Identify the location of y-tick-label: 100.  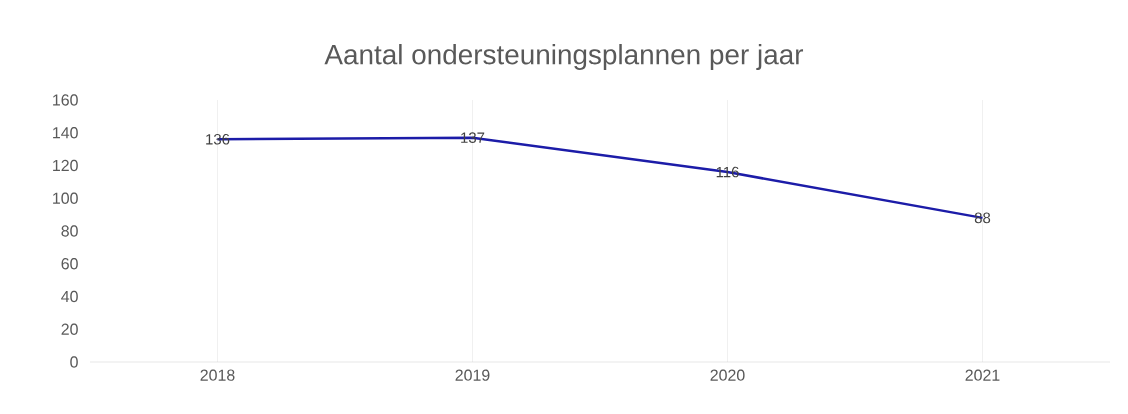
(65, 198).